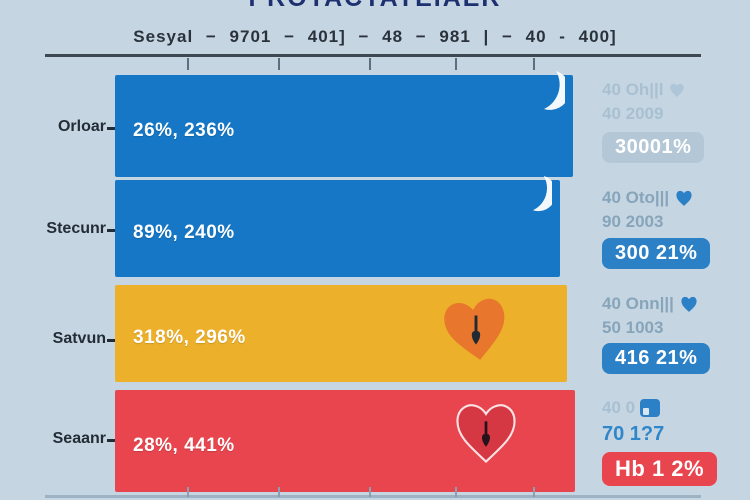 The height and width of the screenshot is (500, 750). I want to click on bottom-axis-rule, so click(373, 496).